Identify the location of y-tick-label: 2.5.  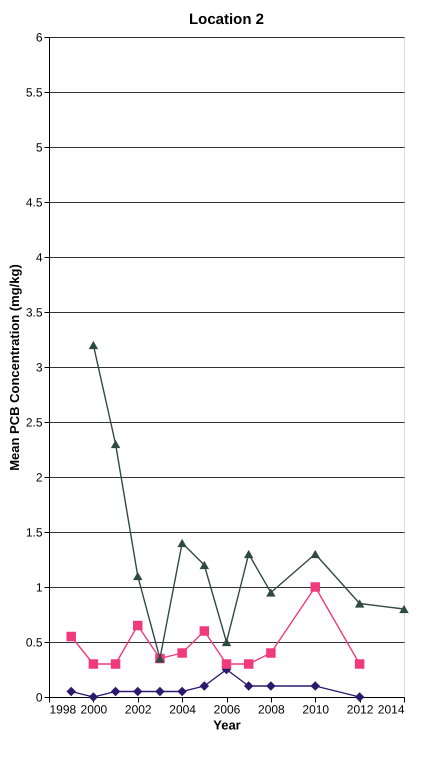
(34, 423).